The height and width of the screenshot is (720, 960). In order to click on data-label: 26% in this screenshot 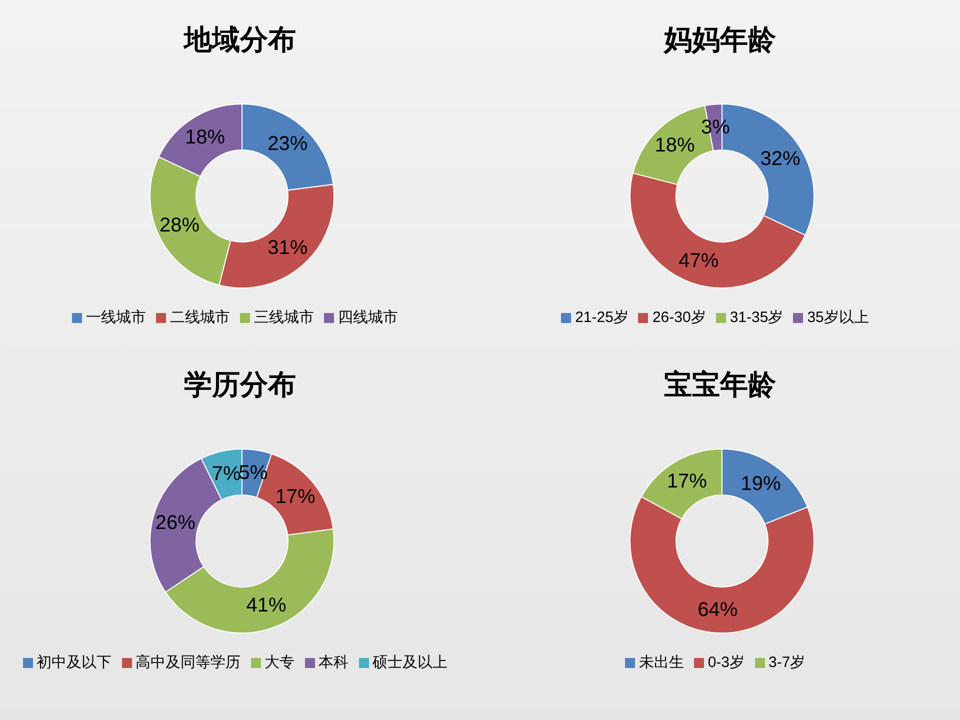, I will do `click(175, 523)`.